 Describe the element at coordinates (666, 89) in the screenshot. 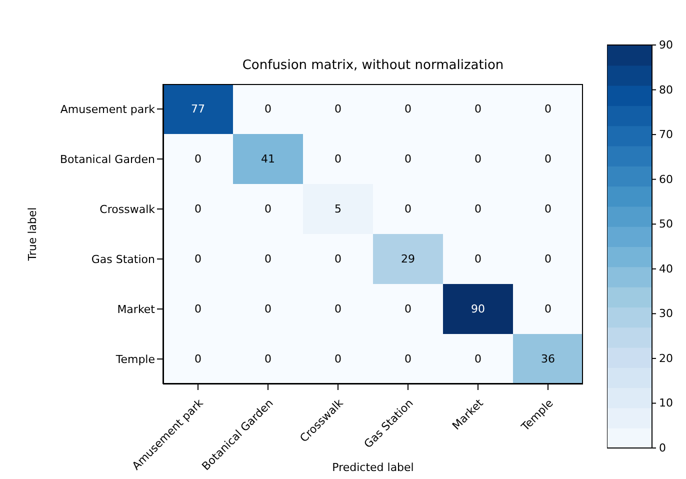

I see `color-bar-label: 80` at that location.